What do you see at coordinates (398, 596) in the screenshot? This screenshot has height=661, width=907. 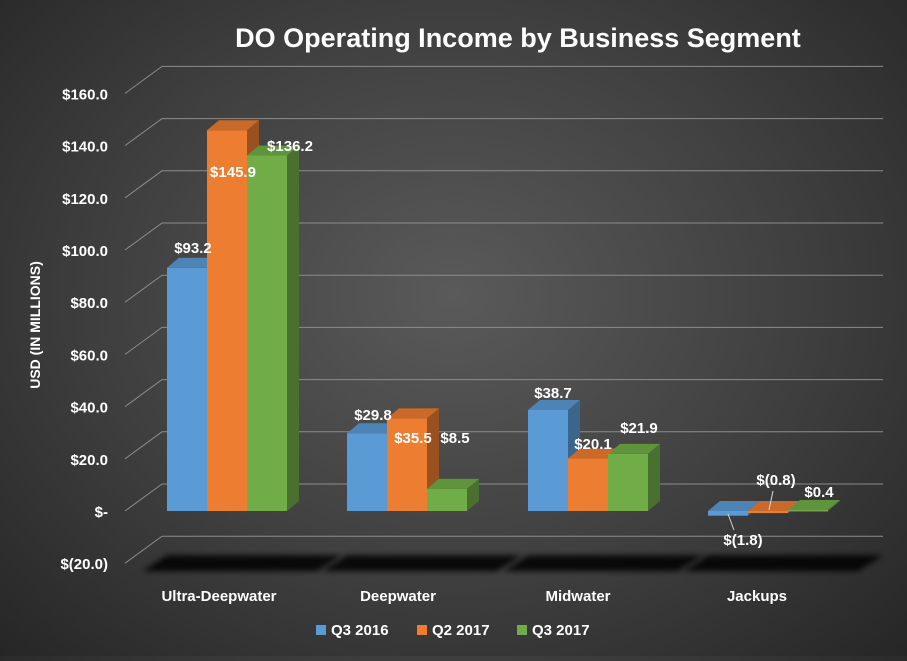 I see `x-tick-label: Deepwater` at bounding box center [398, 596].